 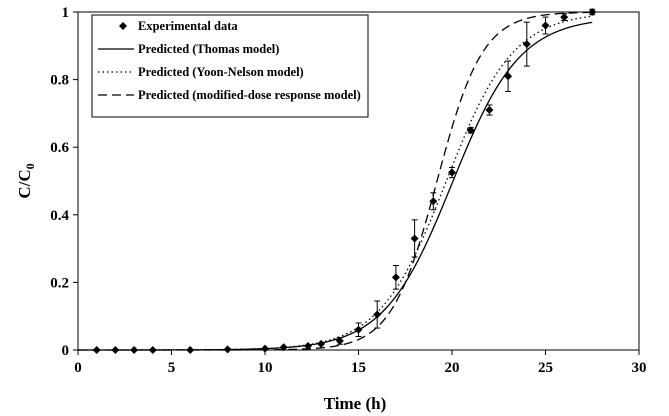 What do you see at coordinates (172, 368) in the screenshot?
I see `x-tick-label: 5` at bounding box center [172, 368].